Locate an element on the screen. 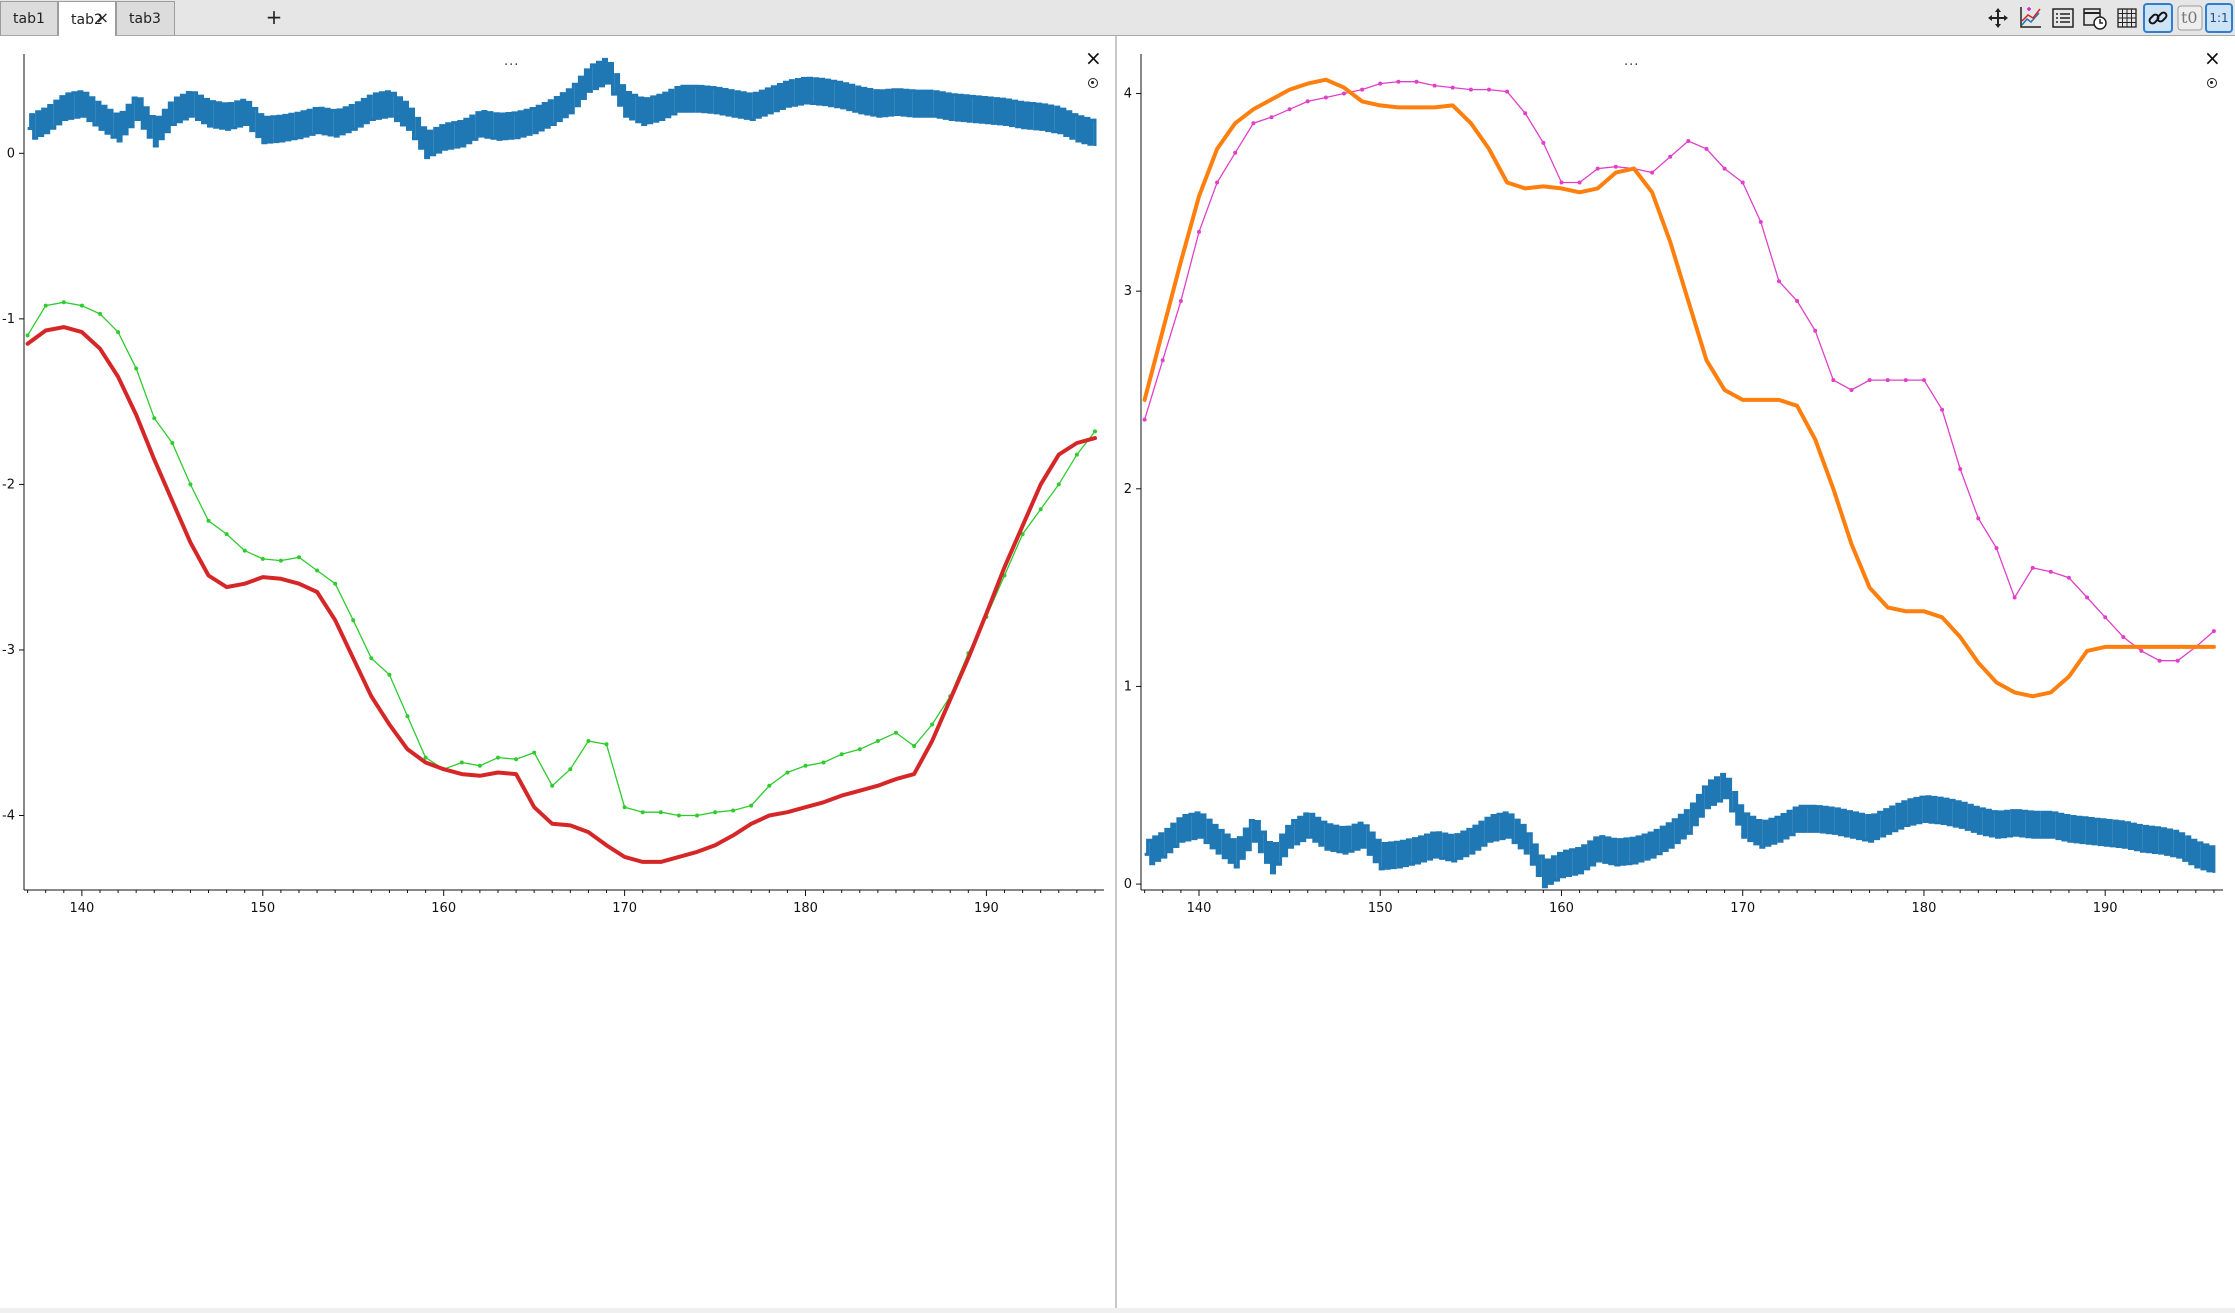 This screenshot has width=2235, height=1313. tab-label: tab1 is located at coordinates (29, 18).